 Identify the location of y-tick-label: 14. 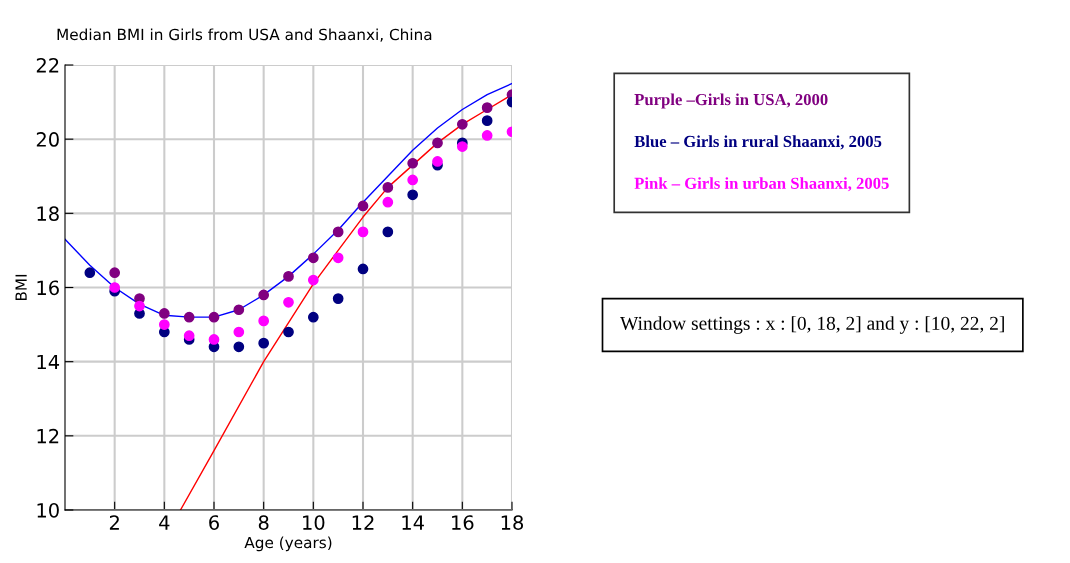
(48, 362).